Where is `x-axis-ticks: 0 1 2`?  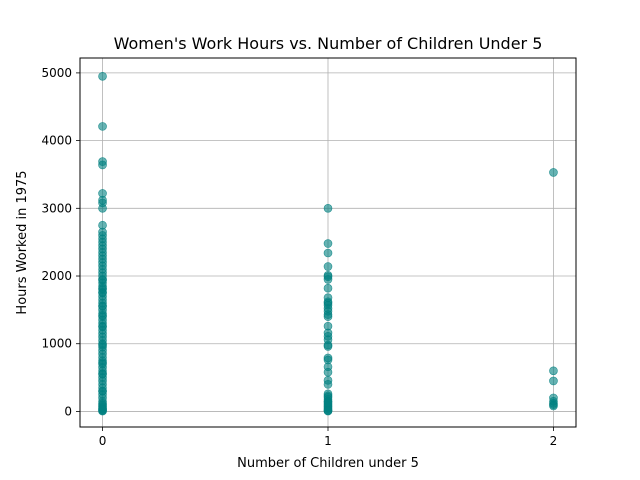 x-axis-ticks: 0 1 2 is located at coordinates (328, 437).